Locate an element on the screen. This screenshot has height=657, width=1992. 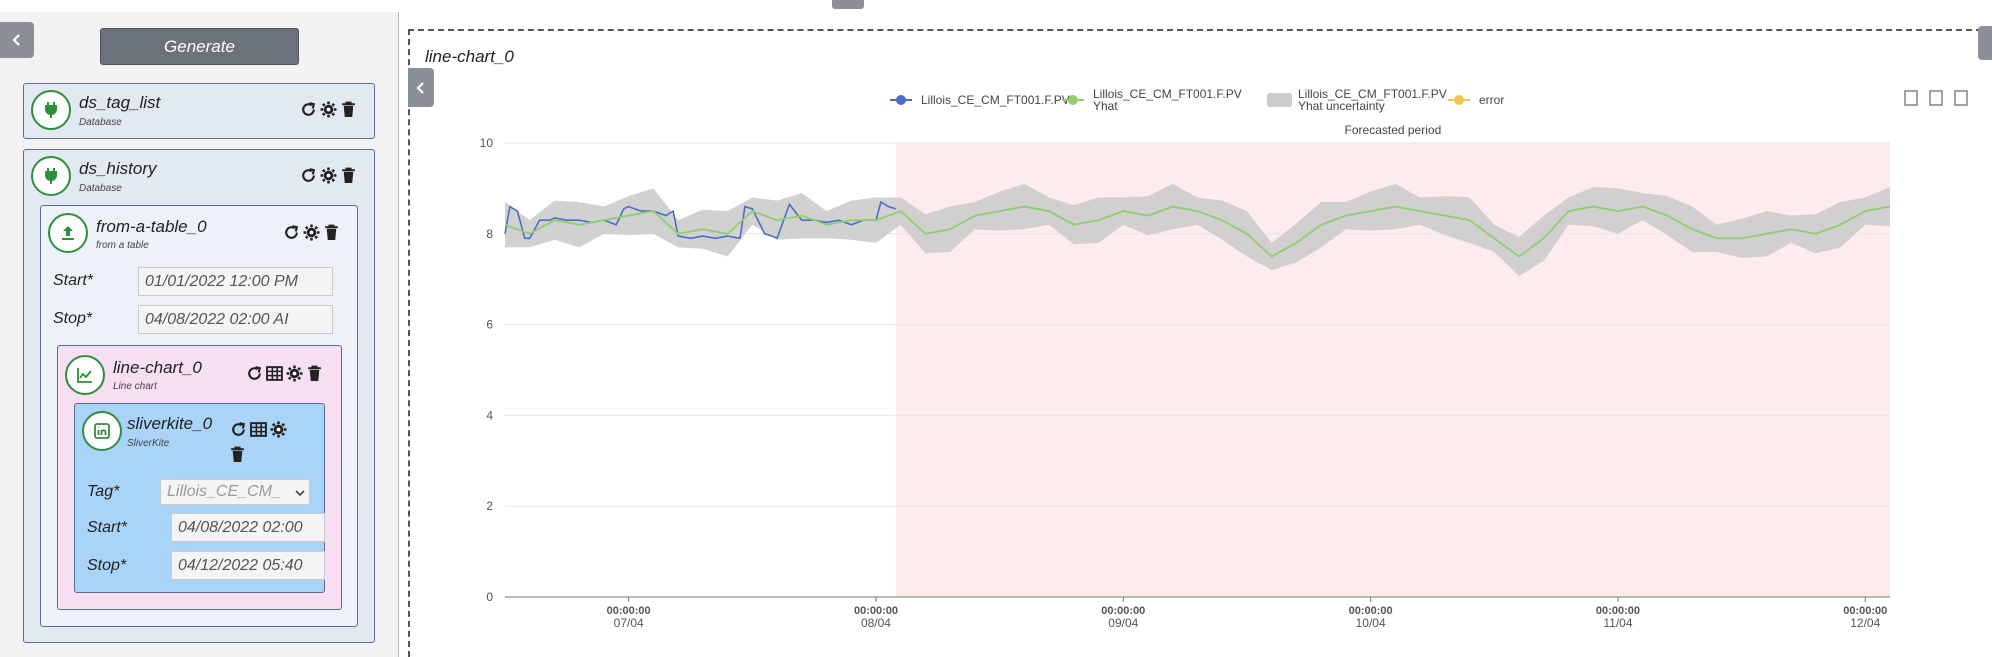
x-tick-date: 09/04 is located at coordinates (1123, 623).